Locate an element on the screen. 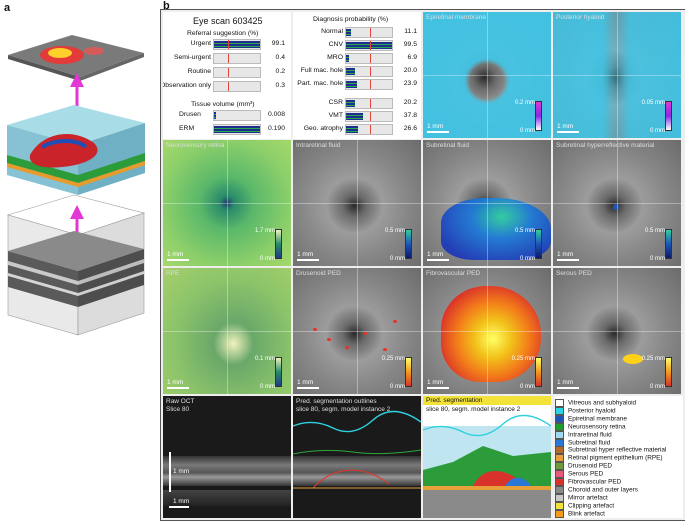 The image size is (685, 521). diagnosis-label: Normal is located at coordinates (332, 31).